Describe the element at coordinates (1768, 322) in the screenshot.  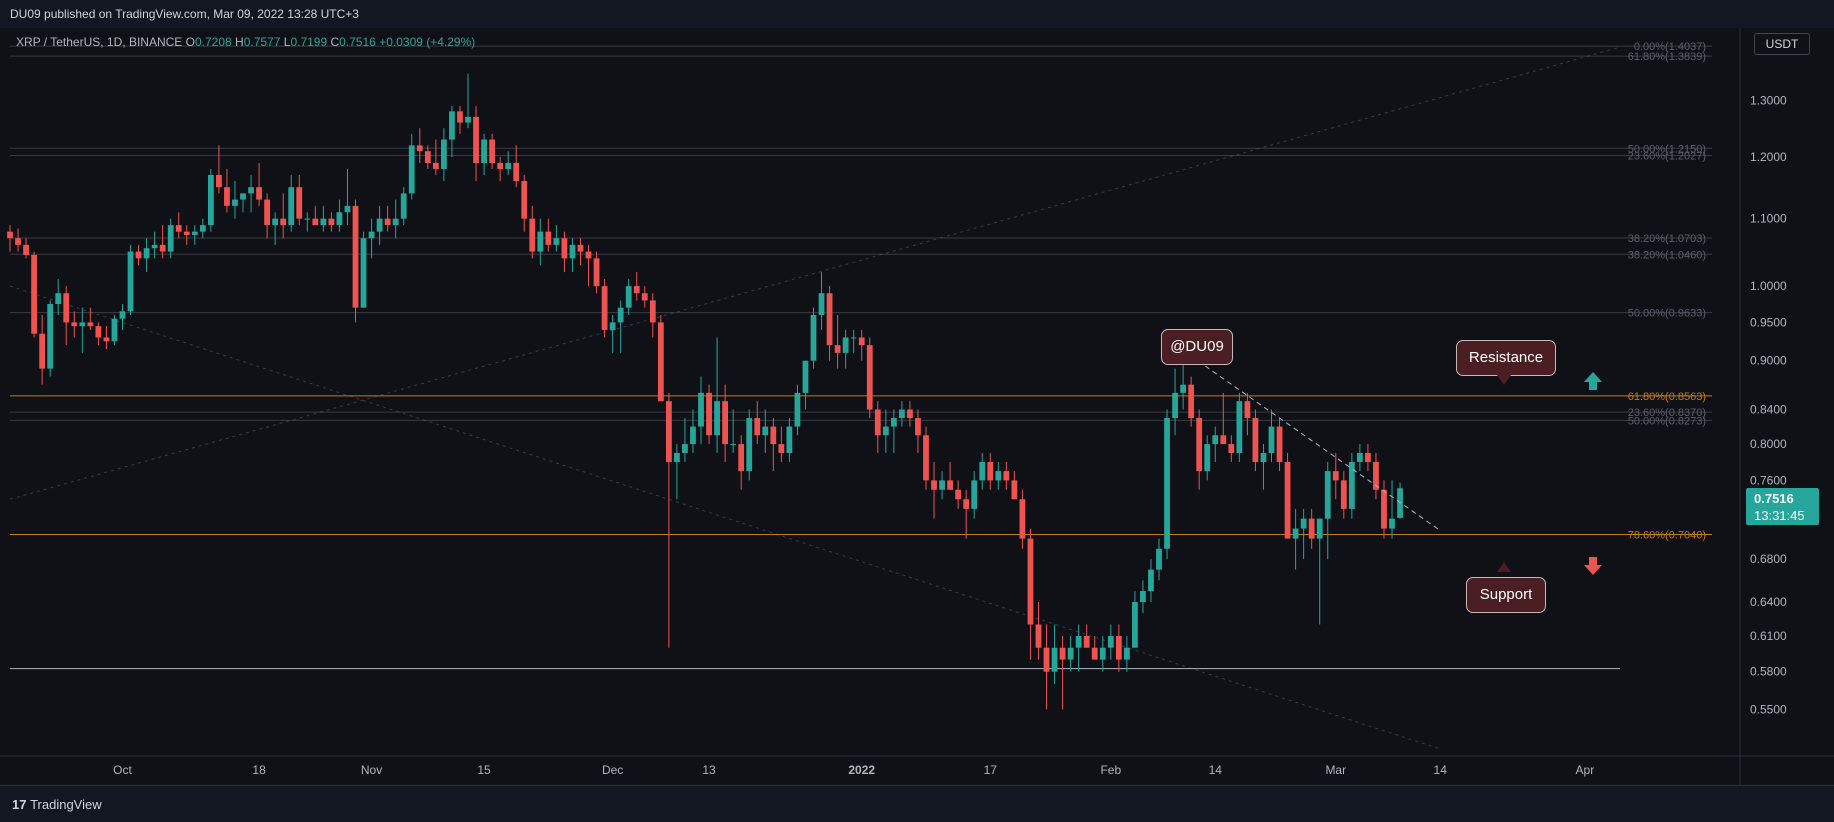
I see `y-tick-4: 0.9500` at that location.